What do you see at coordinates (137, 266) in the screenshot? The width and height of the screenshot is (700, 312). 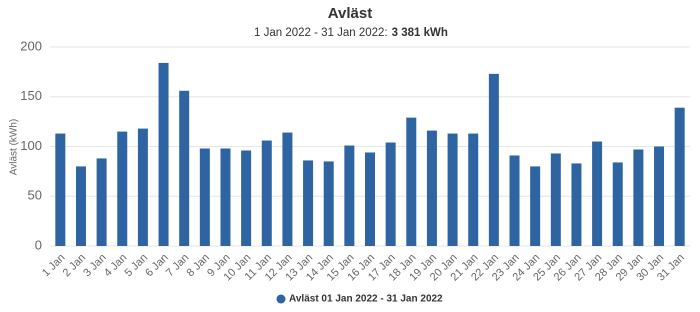 I see `x-tick-label: 5 Jan` at bounding box center [137, 266].